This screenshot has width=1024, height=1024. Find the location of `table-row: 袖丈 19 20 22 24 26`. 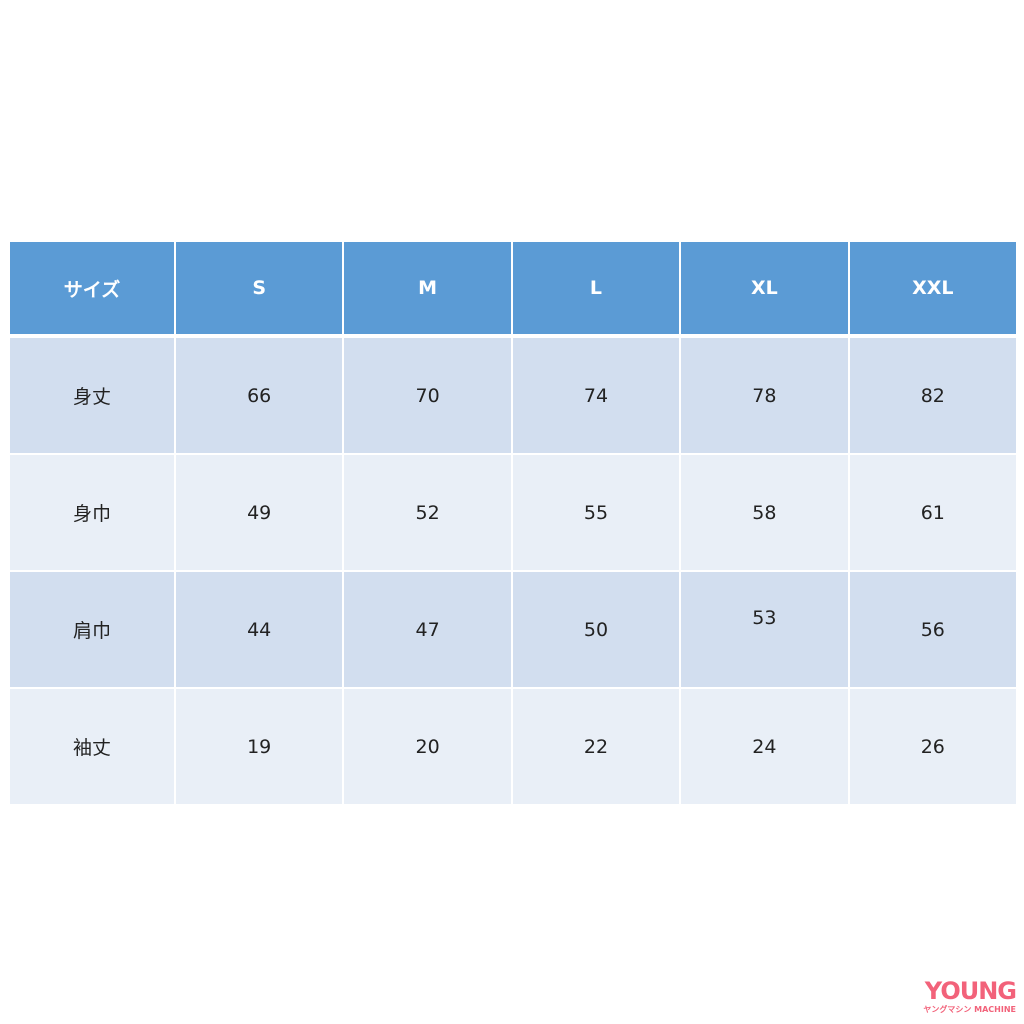

table-row: 袖丈 19 20 22 24 26 is located at coordinates (514, 746).